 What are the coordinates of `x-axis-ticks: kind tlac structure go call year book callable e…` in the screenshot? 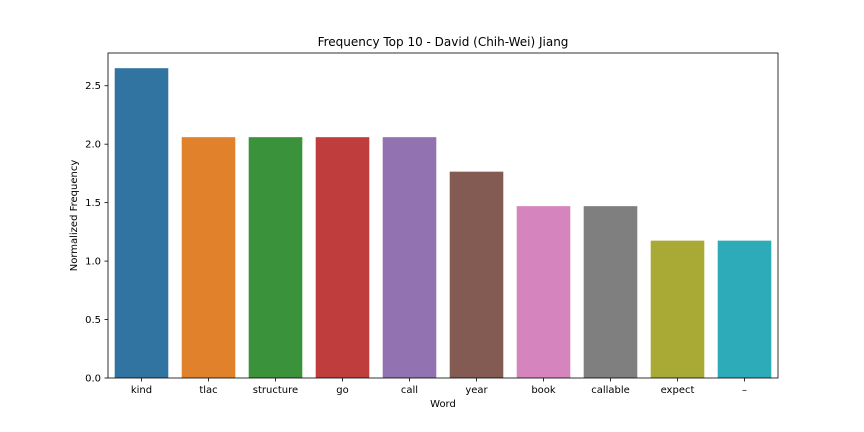 It's located at (439, 387).